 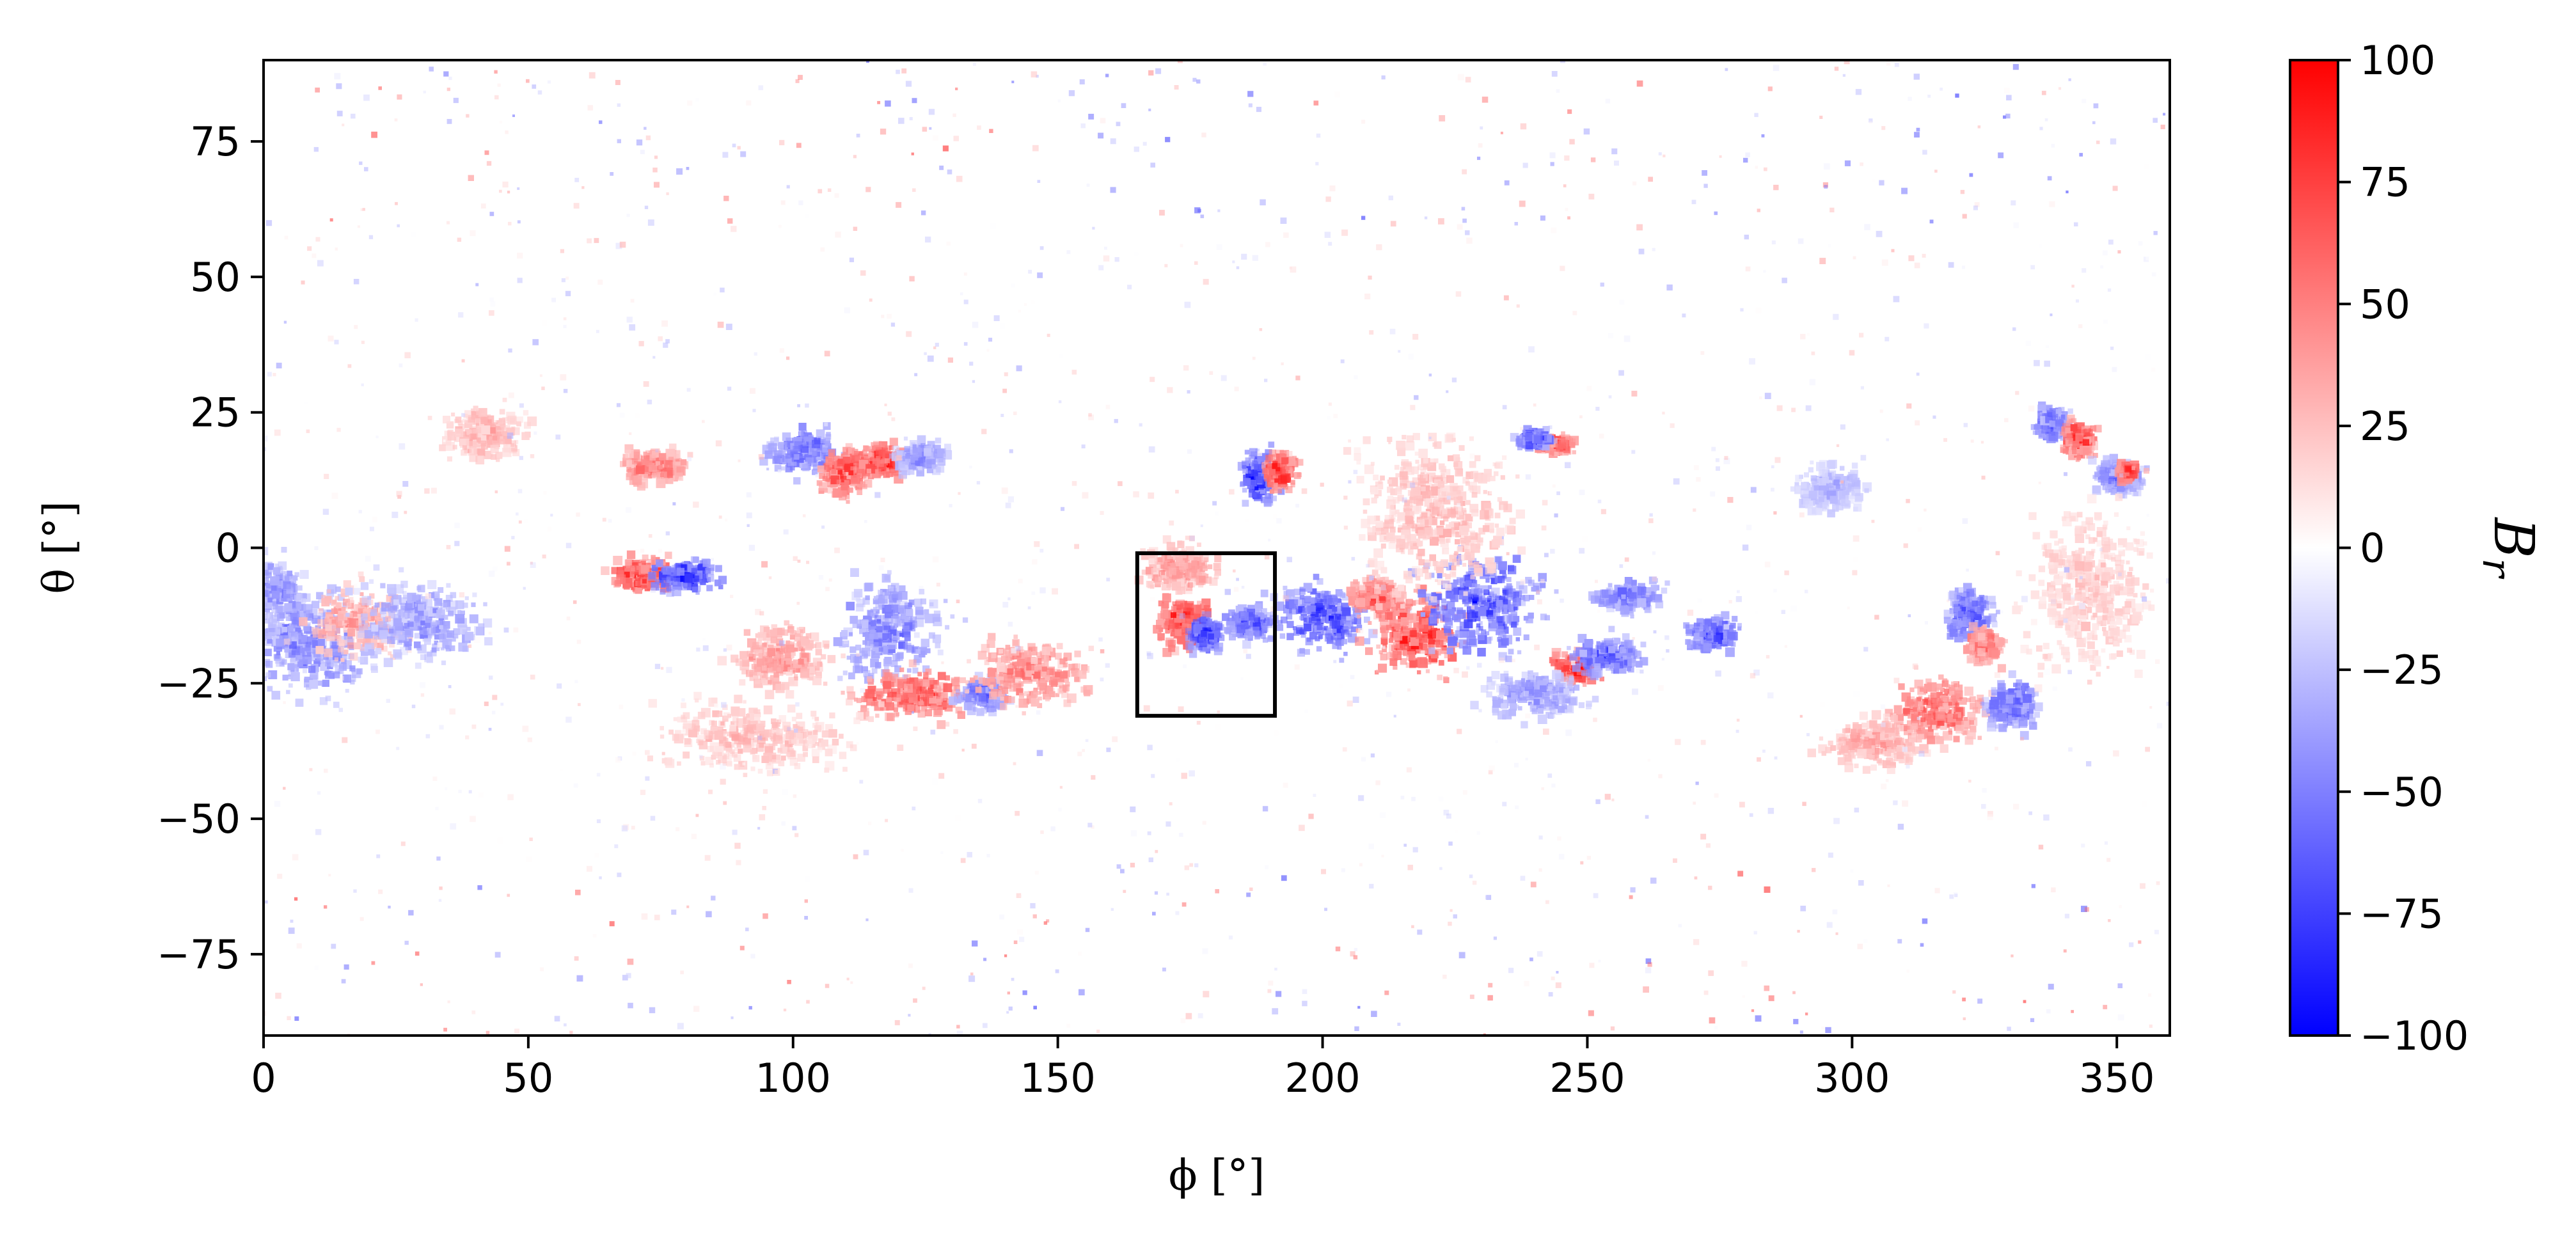 What do you see at coordinates (1322, 1078) in the screenshot?
I see `x-tick-label: 200` at bounding box center [1322, 1078].